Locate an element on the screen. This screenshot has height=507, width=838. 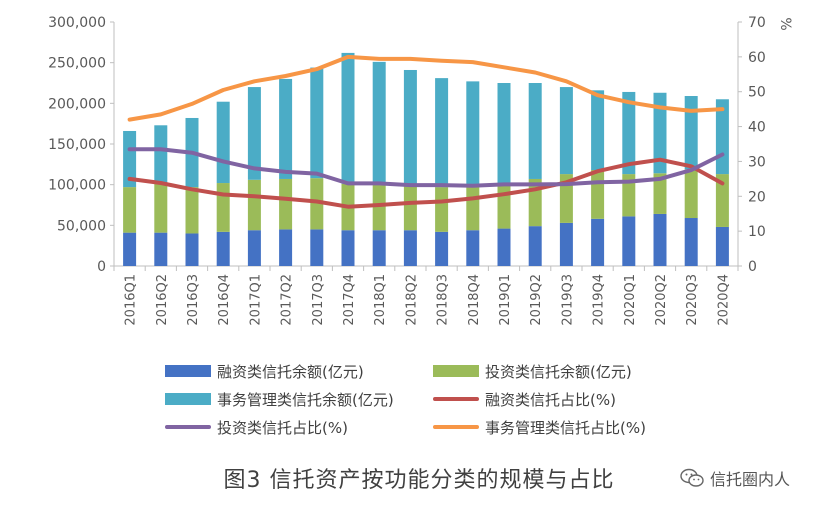
x-tick-label: 2019Q2 is located at coordinates (536, 300).